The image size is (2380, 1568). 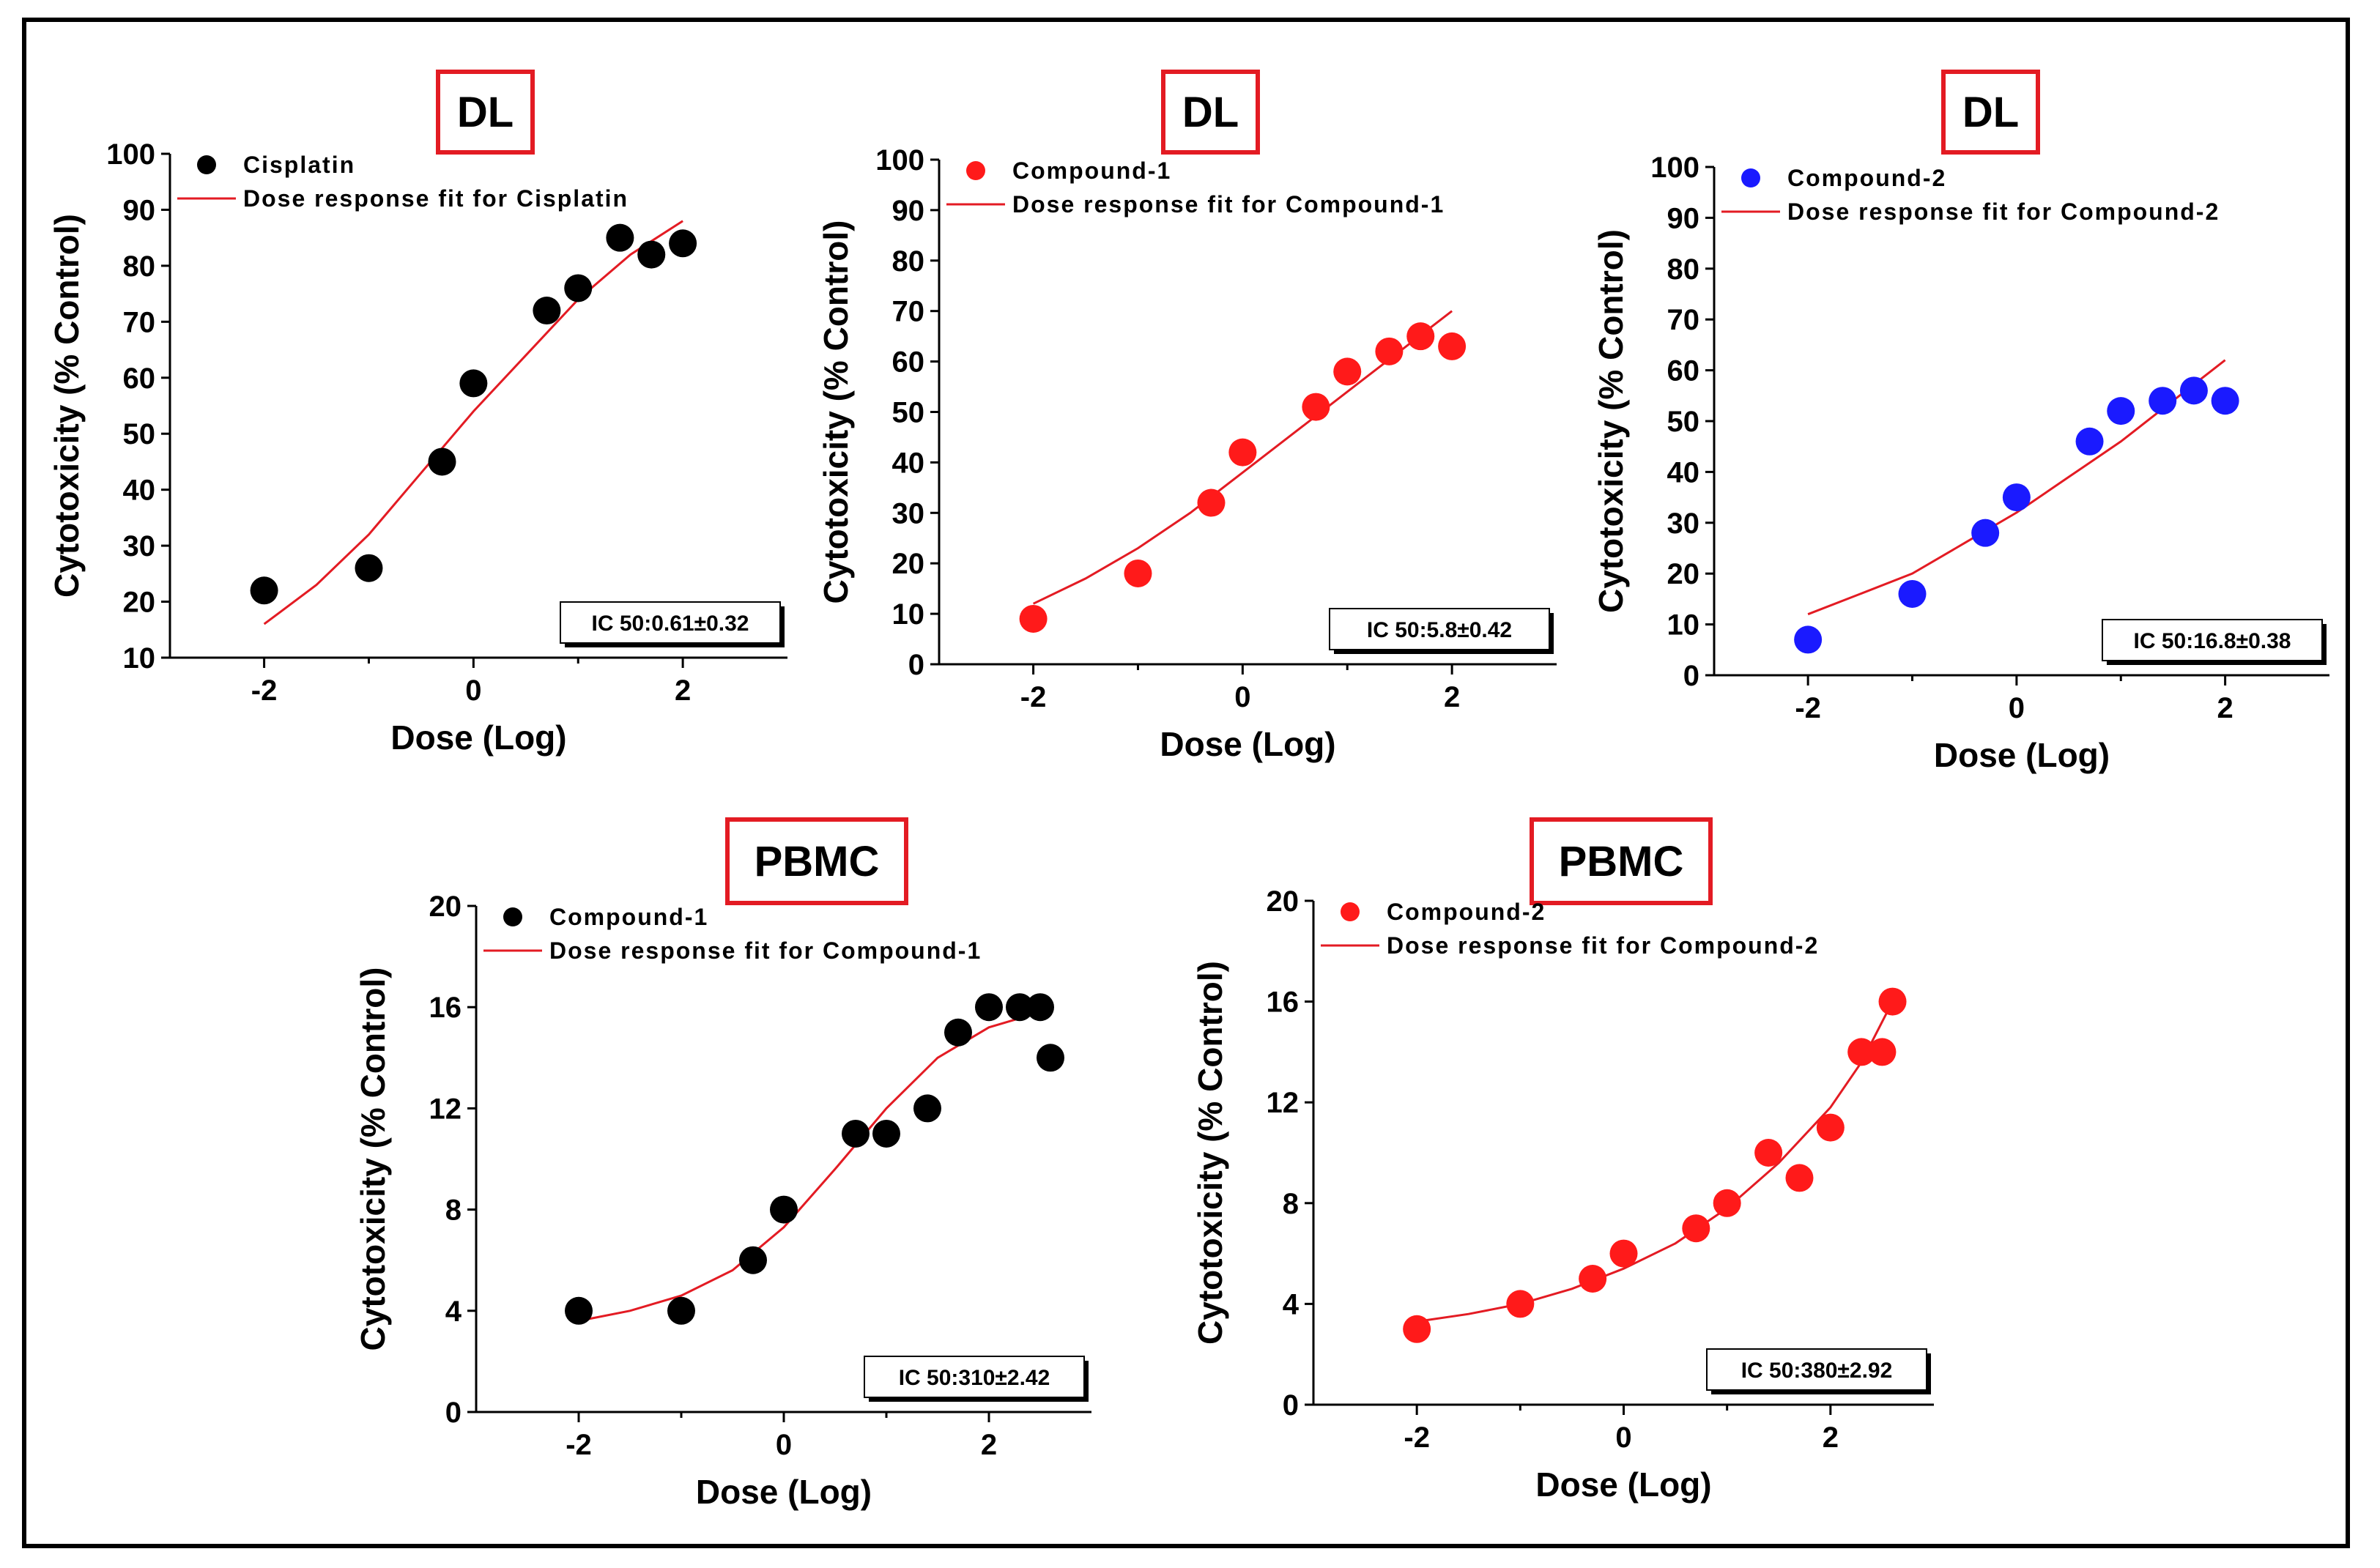 I want to click on panel-title-pbmc-compound-1: PBMC, so click(x=816, y=861).